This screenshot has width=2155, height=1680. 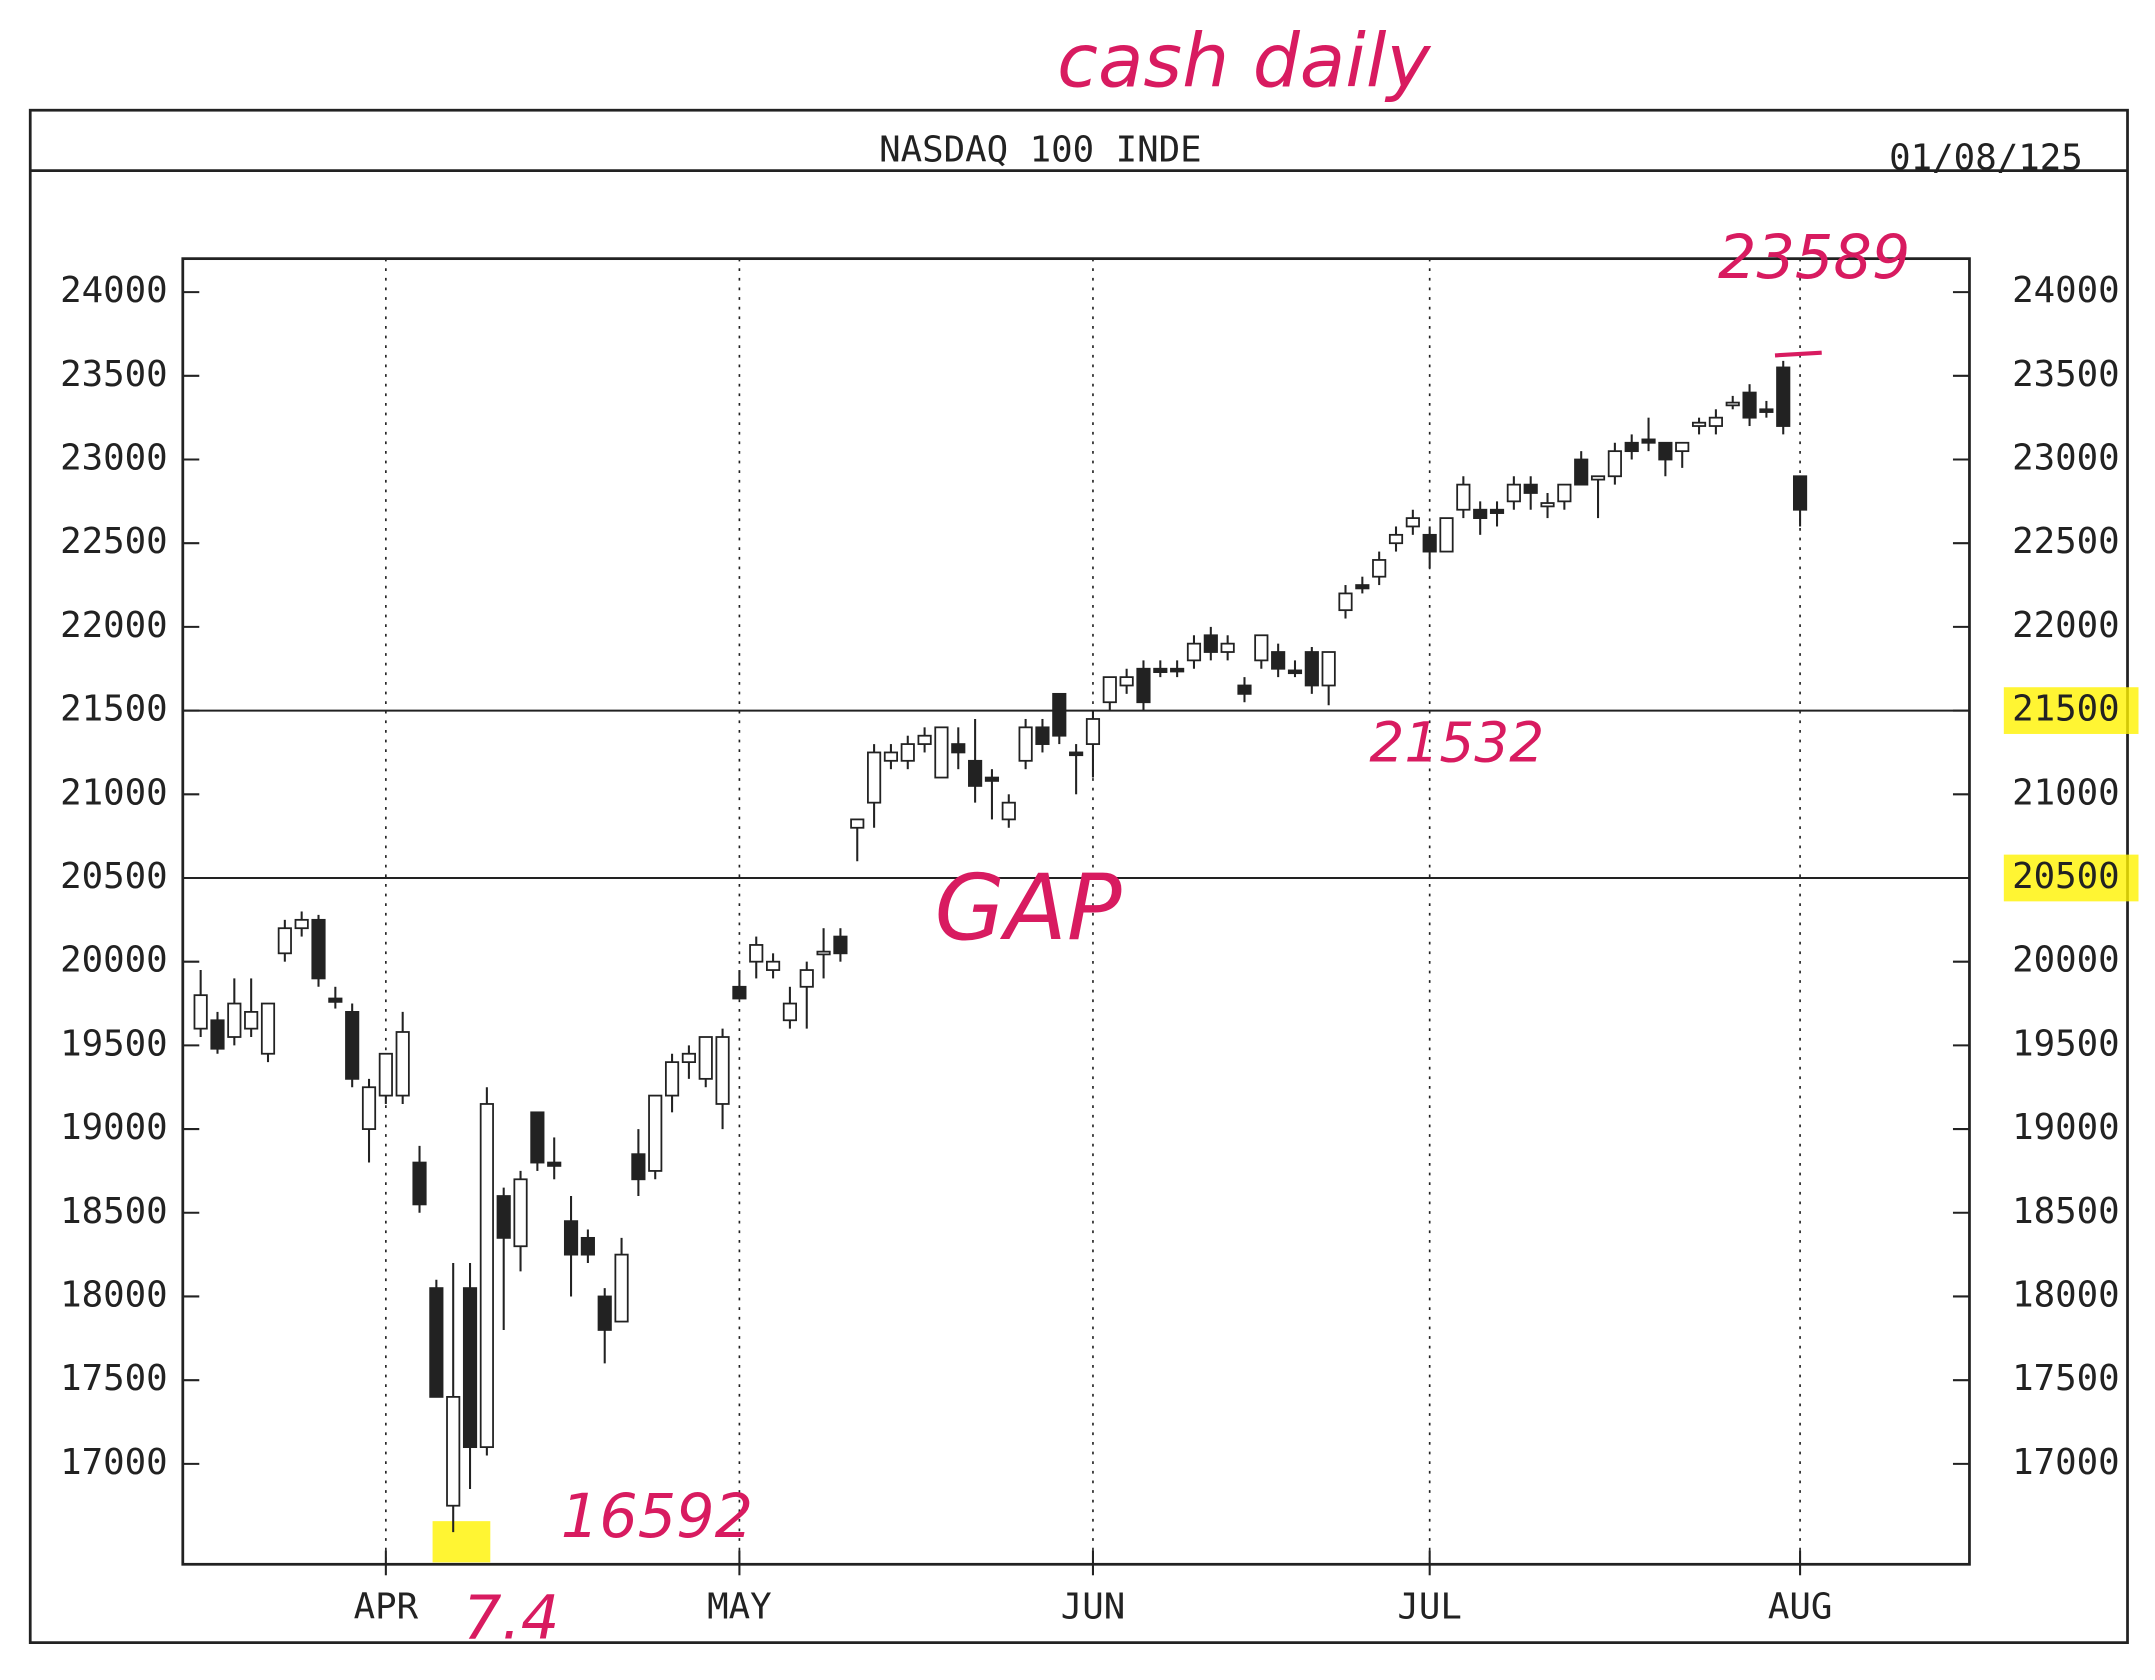 What do you see at coordinates (511, 1619) in the screenshot?
I see `annotation: 7.4` at bounding box center [511, 1619].